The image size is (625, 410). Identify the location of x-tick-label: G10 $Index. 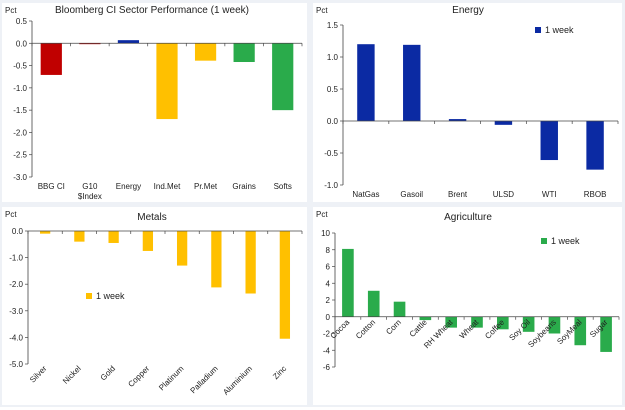
(90, 191).